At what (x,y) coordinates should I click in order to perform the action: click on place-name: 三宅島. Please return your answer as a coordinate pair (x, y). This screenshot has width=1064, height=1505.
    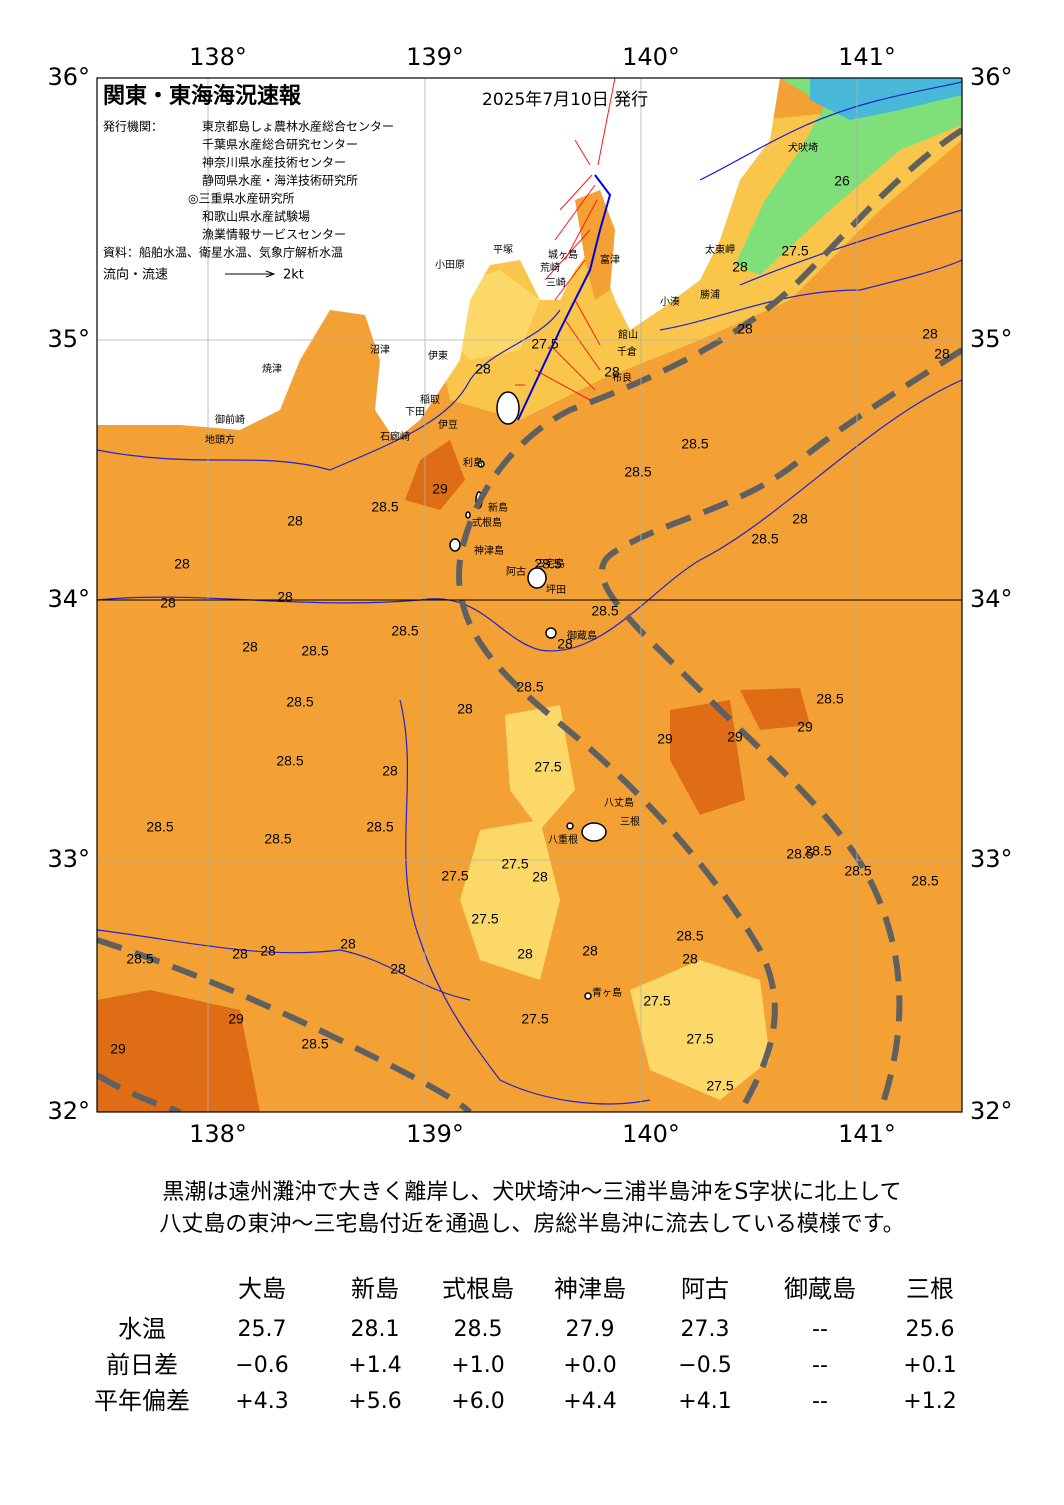
    Looking at the image, I should click on (550, 563).